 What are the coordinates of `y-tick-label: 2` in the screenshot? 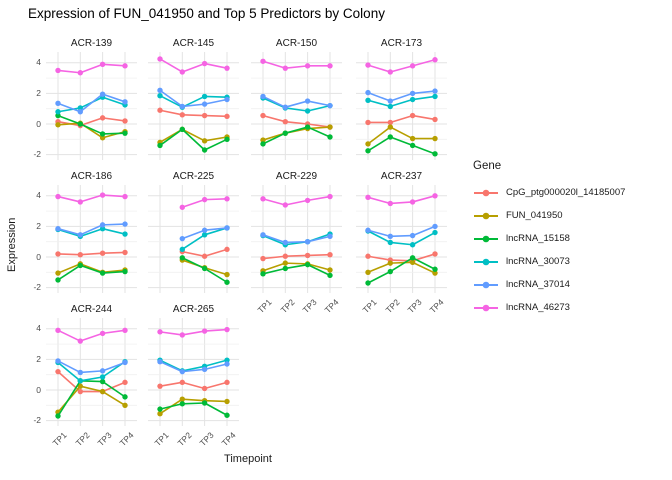 It's located at (38, 92).